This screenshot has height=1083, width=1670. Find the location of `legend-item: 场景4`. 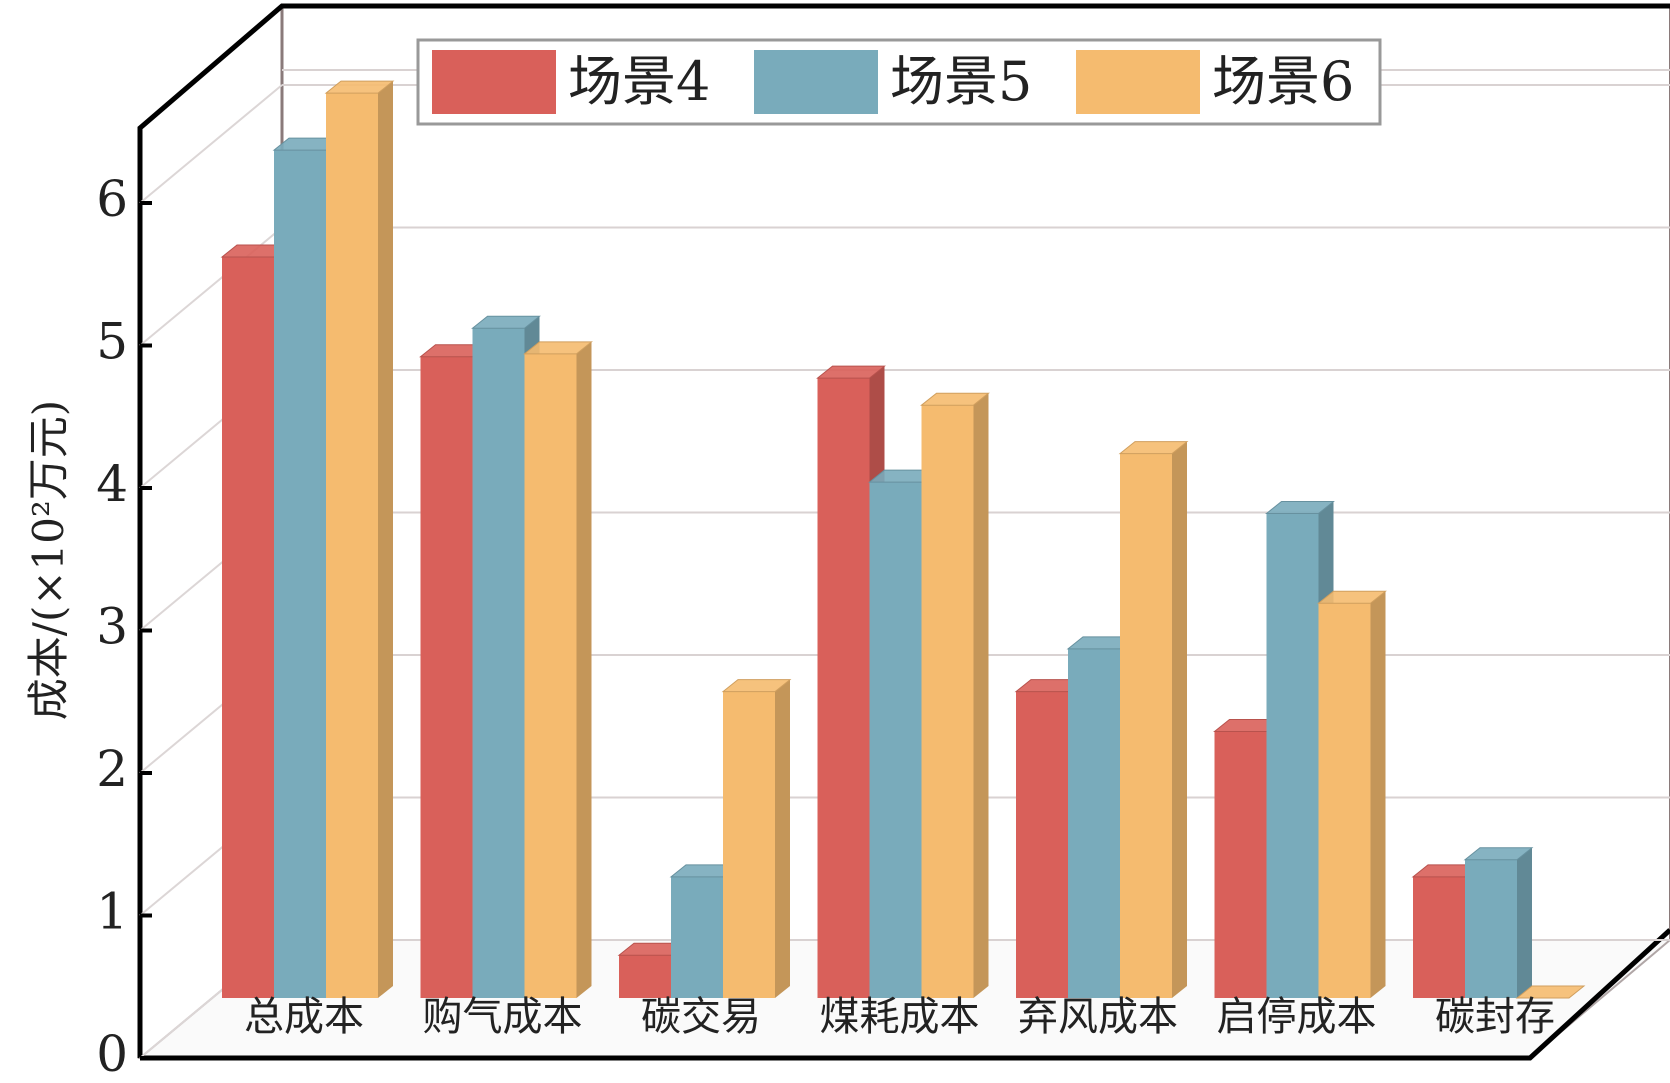

legend-item: 场景4 is located at coordinates (571, 82).